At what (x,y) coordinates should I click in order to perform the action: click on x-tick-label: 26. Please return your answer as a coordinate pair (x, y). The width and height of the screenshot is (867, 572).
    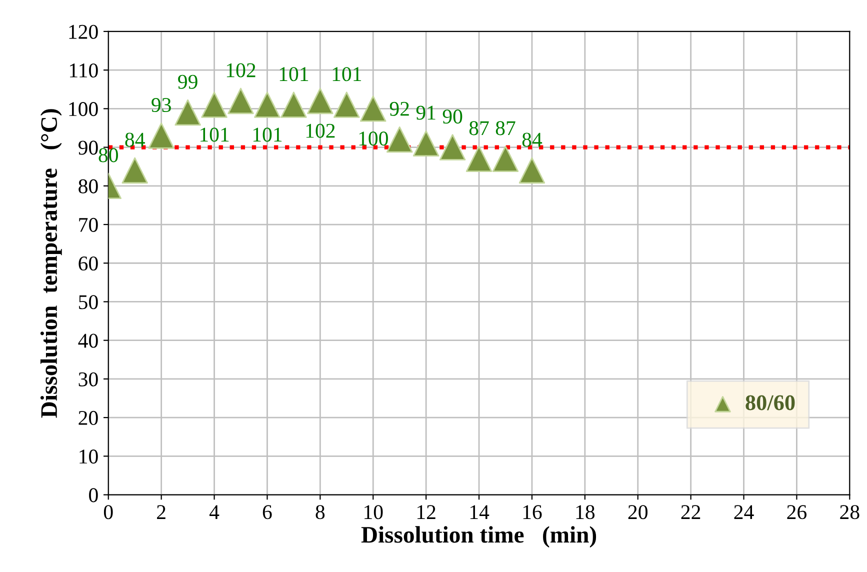
    Looking at the image, I should click on (797, 512).